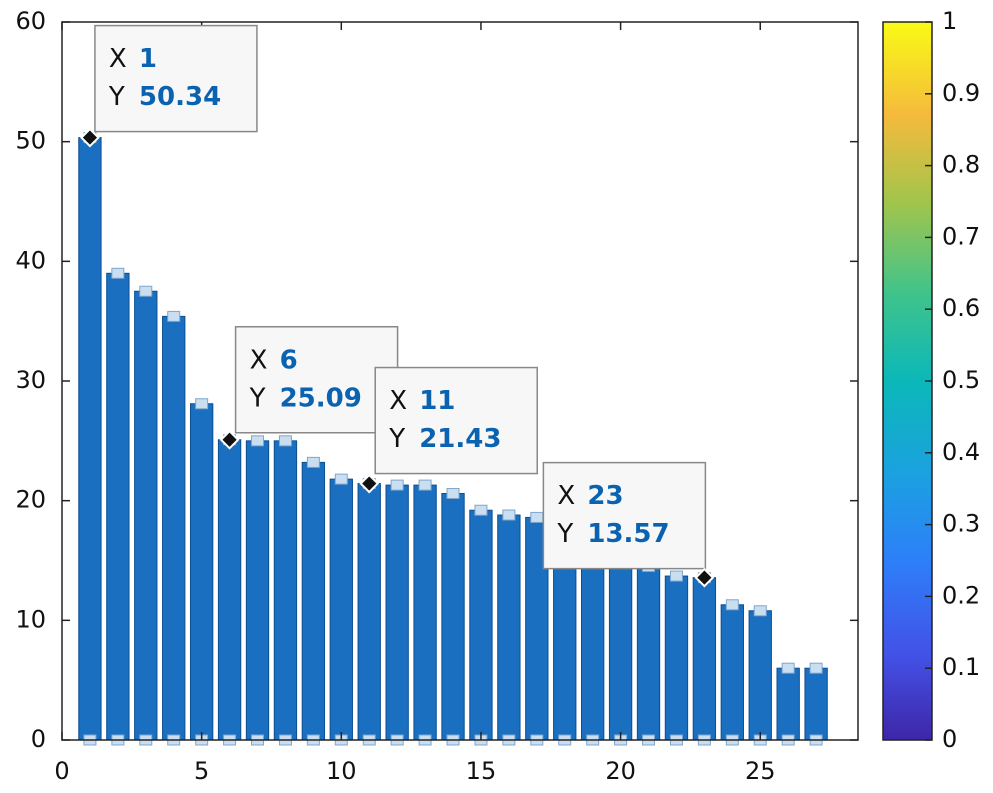  Describe the element at coordinates (961, 524) in the screenshot. I see `colorbar-tick-label: 0.3` at that location.